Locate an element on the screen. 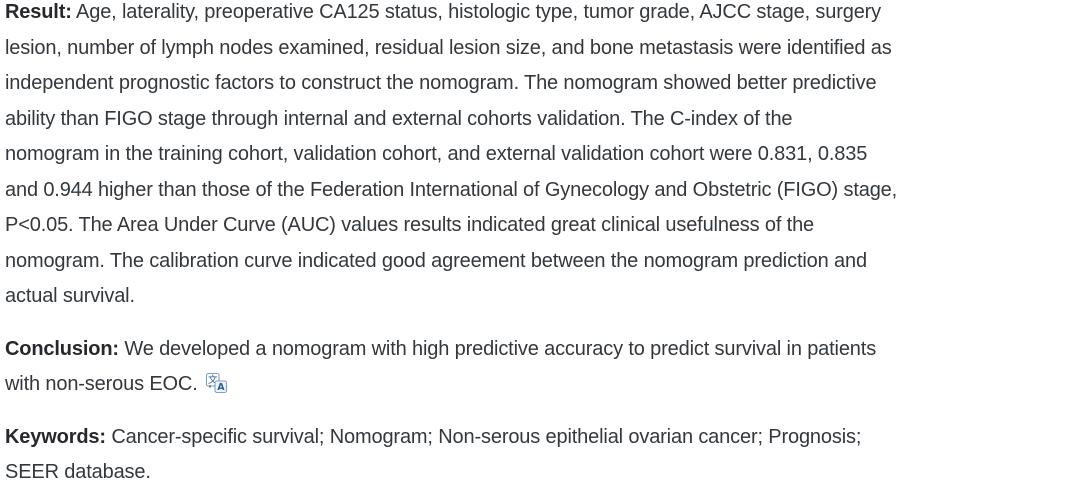 The height and width of the screenshot is (498, 1080). keywords-label: Keywords: is located at coordinates (55, 436).